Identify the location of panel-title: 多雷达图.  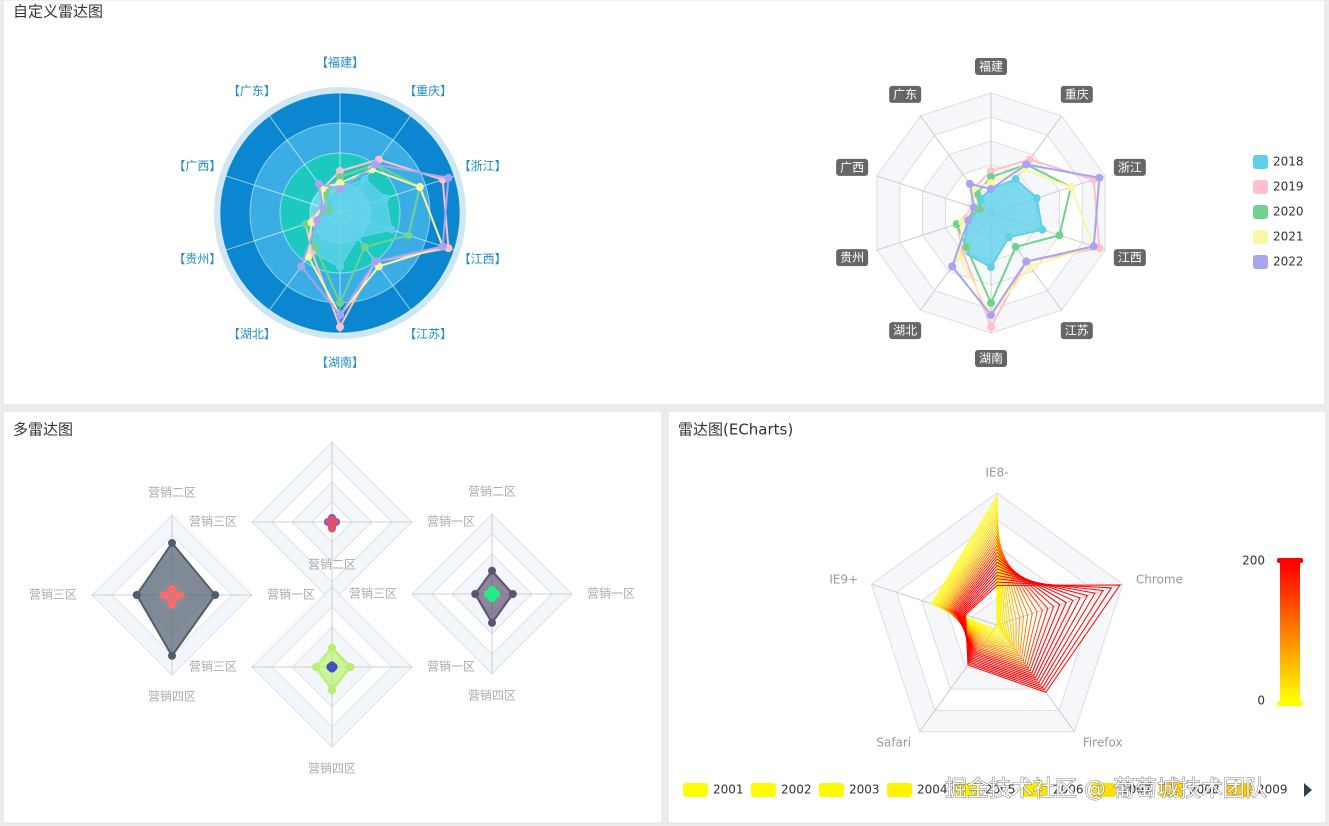
(43, 430).